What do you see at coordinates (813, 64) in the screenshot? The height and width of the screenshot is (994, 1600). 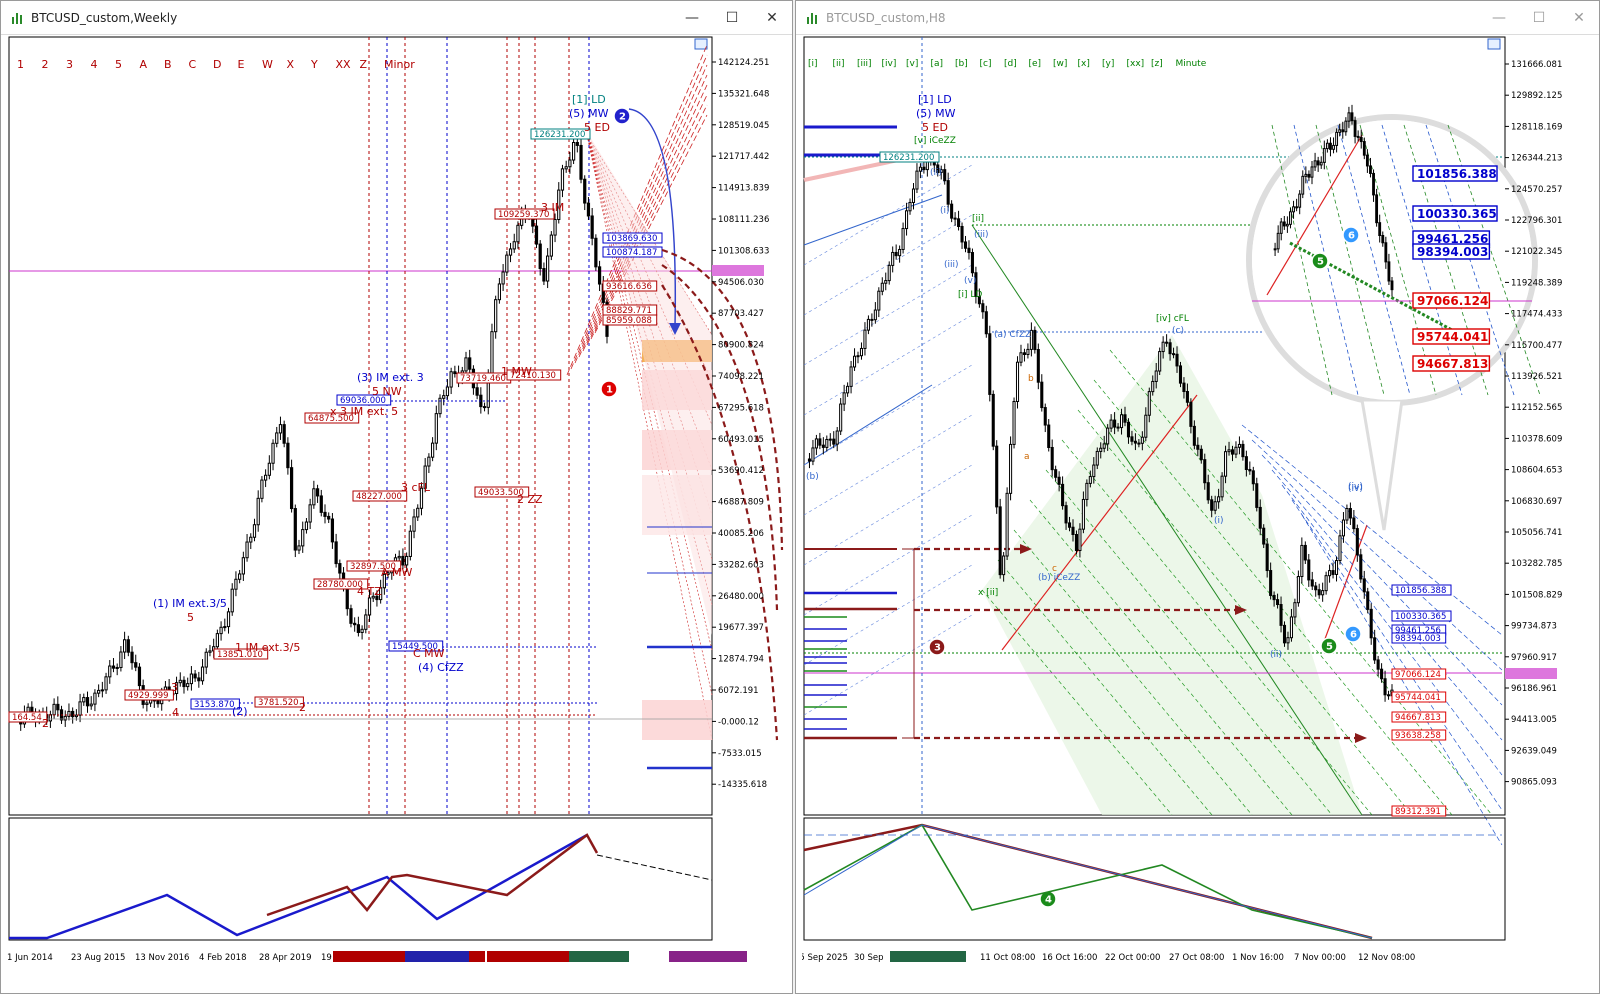 I see `degree-button-[i]: [i]` at bounding box center [813, 64].